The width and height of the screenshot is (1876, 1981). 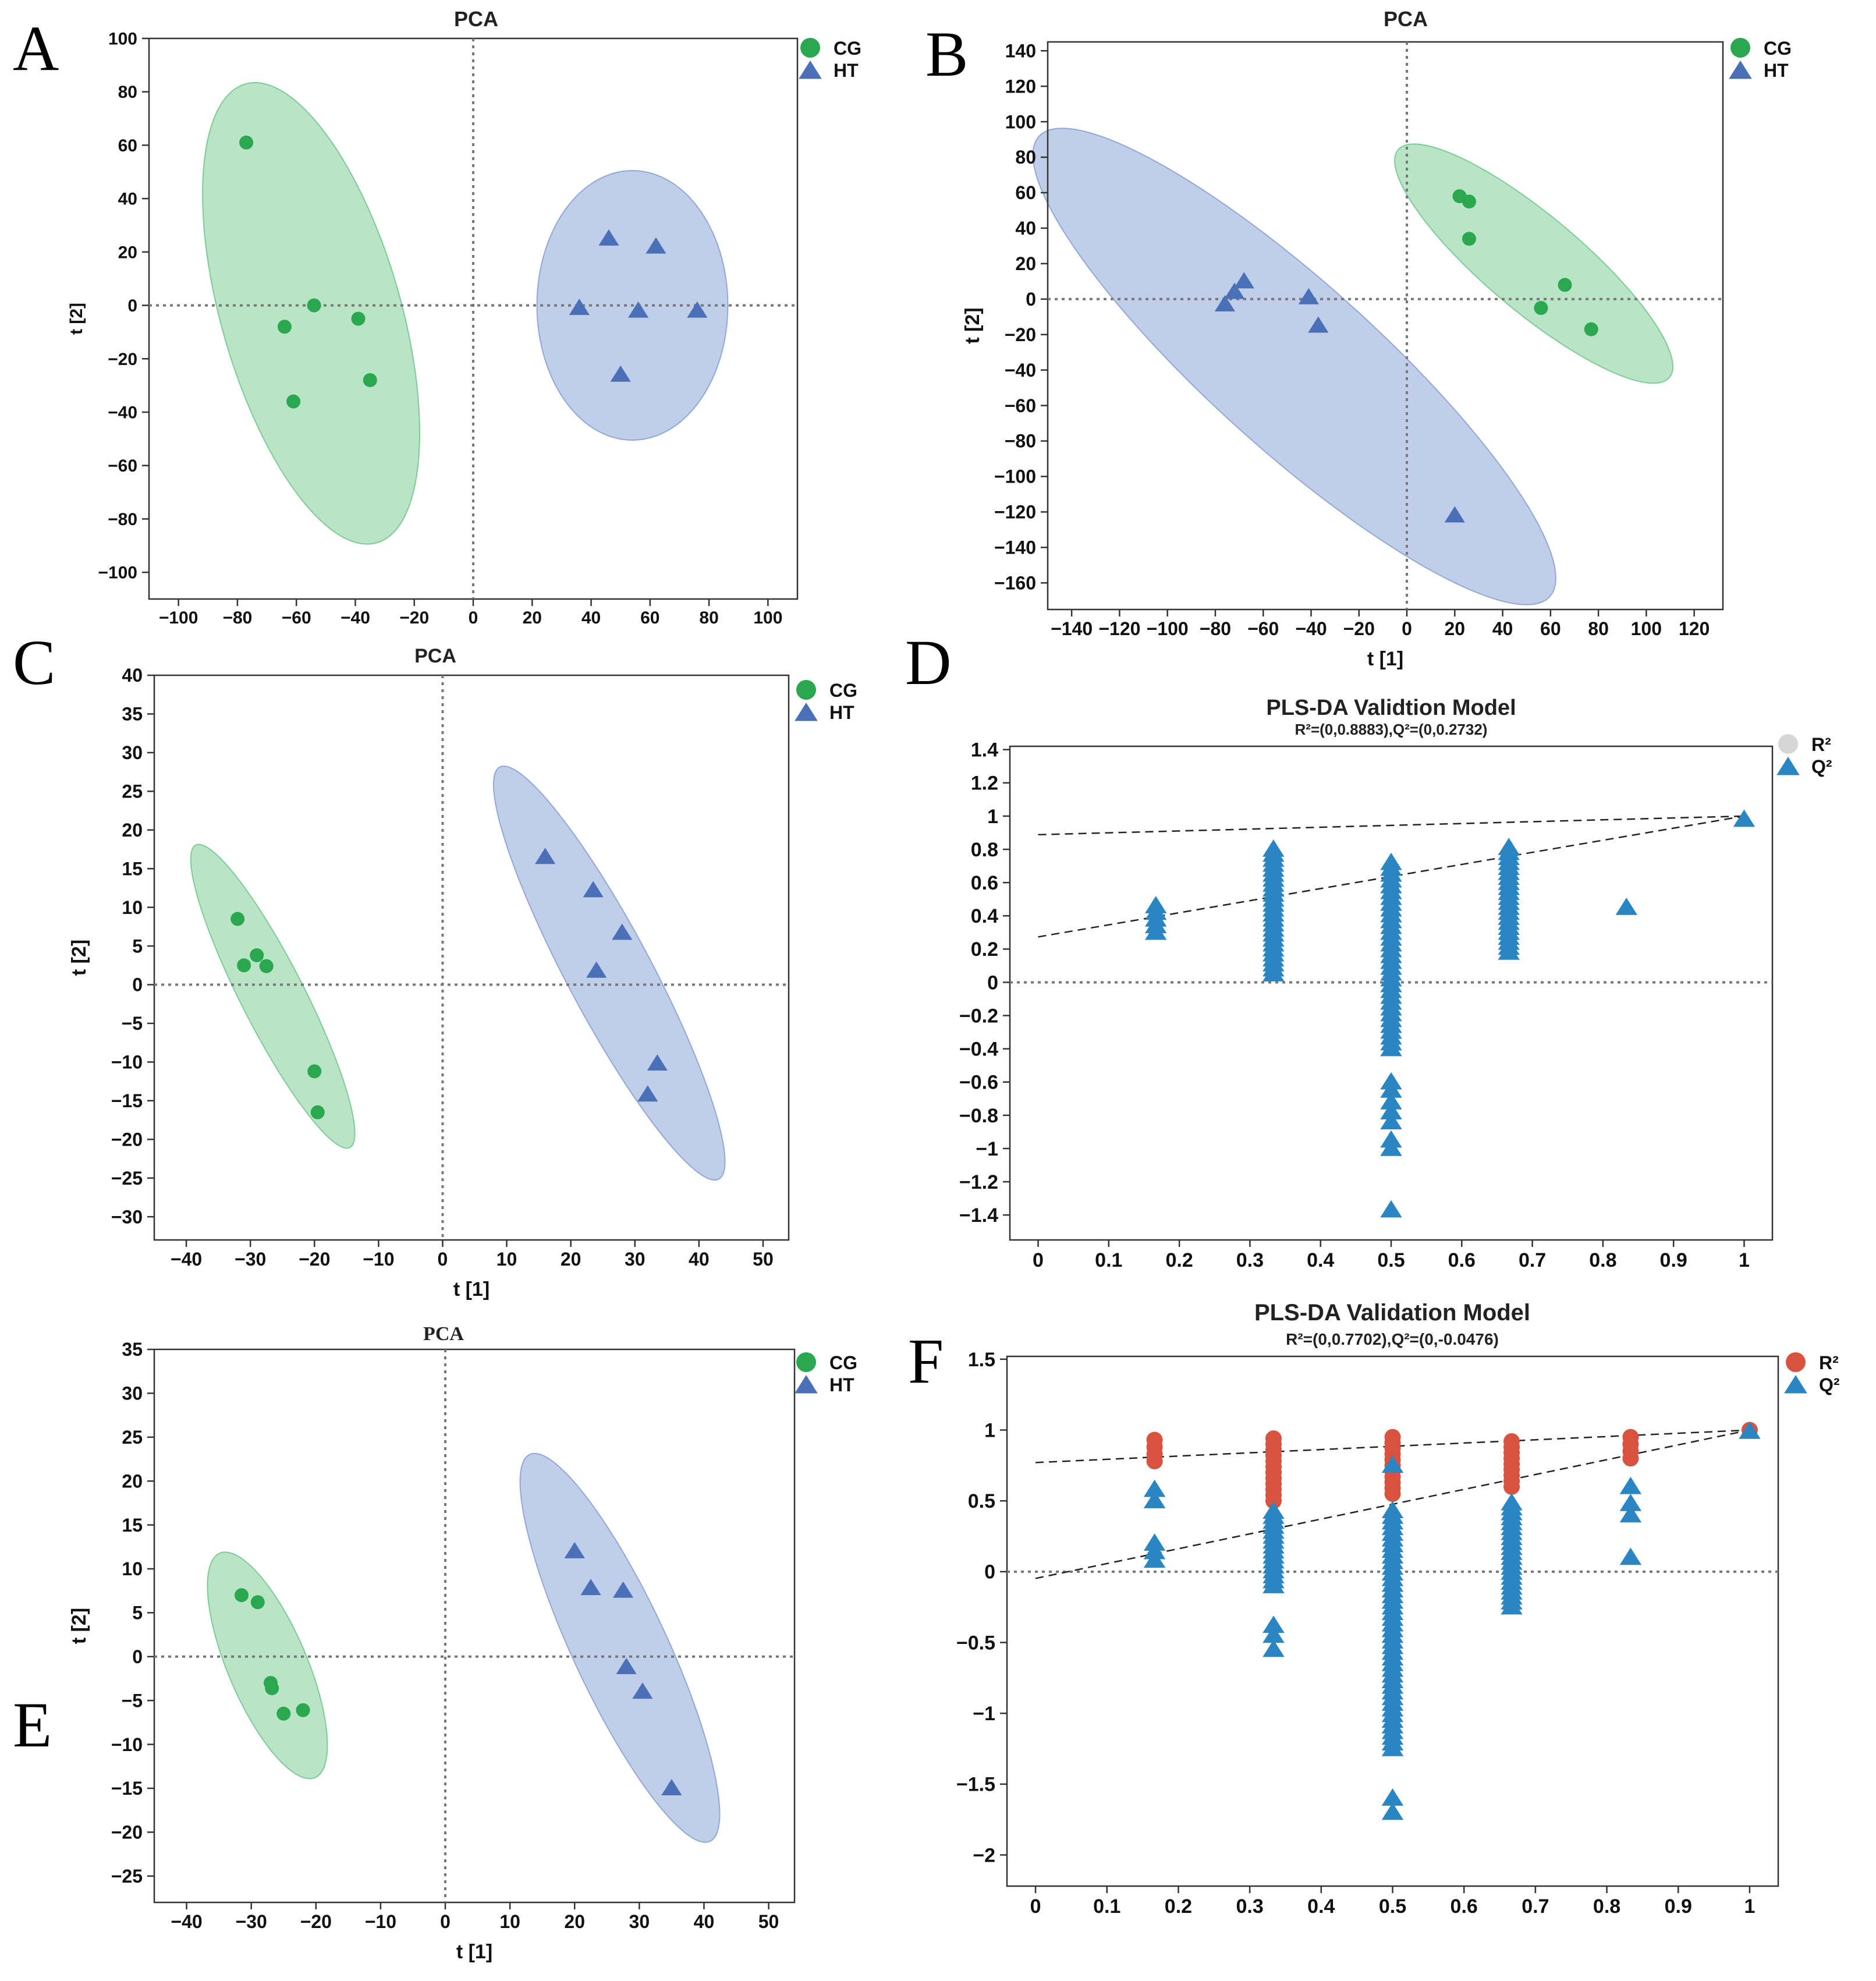 What do you see at coordinates (1829, 1362) in the screenshot?
I see `legend-label-0: R²` at bounding box center [1829, 1362].